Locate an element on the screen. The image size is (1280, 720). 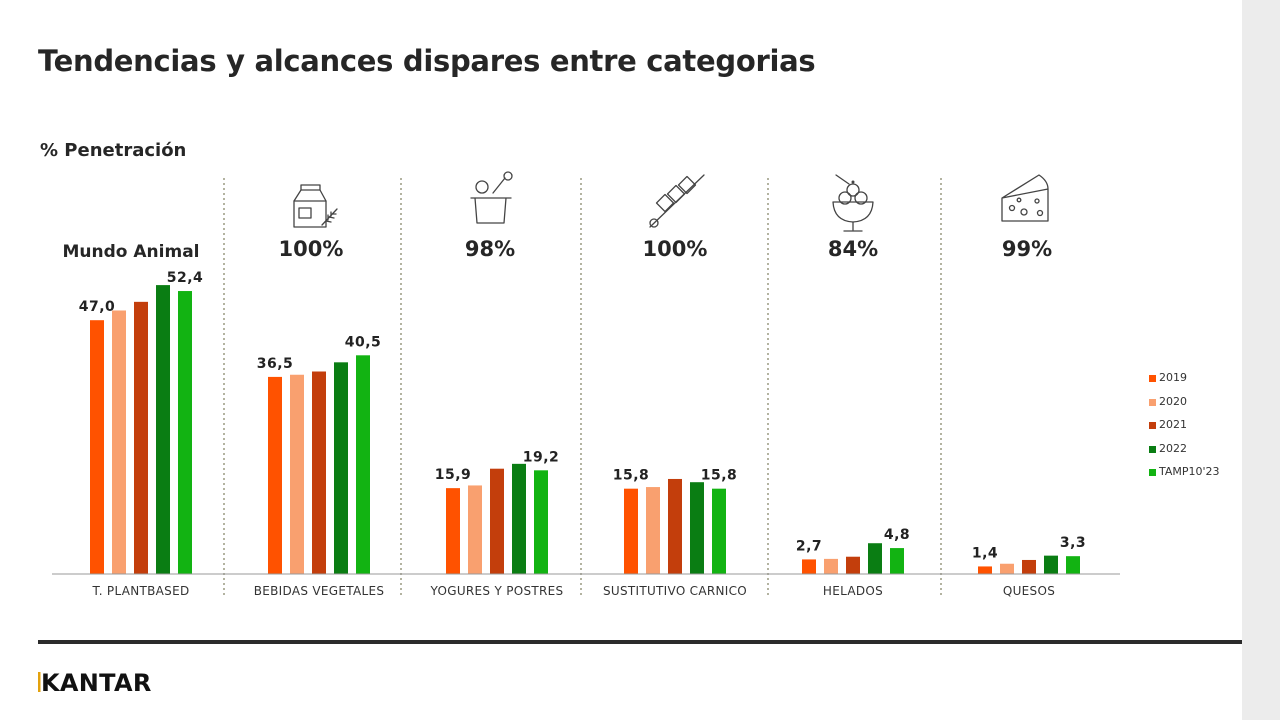
data-label: 3,3 is located at coordinates (1073, 543).